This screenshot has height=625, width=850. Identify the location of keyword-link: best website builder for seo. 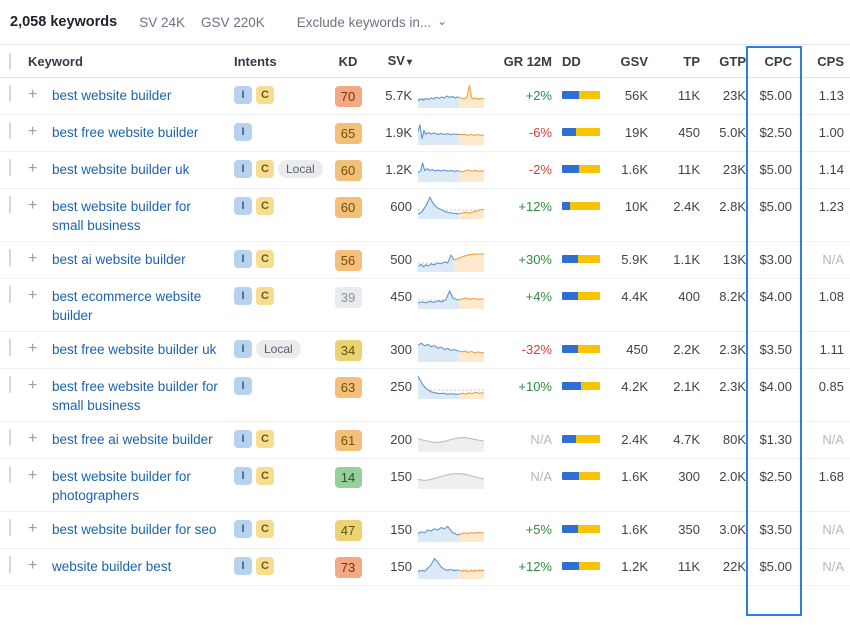
(134, 529).